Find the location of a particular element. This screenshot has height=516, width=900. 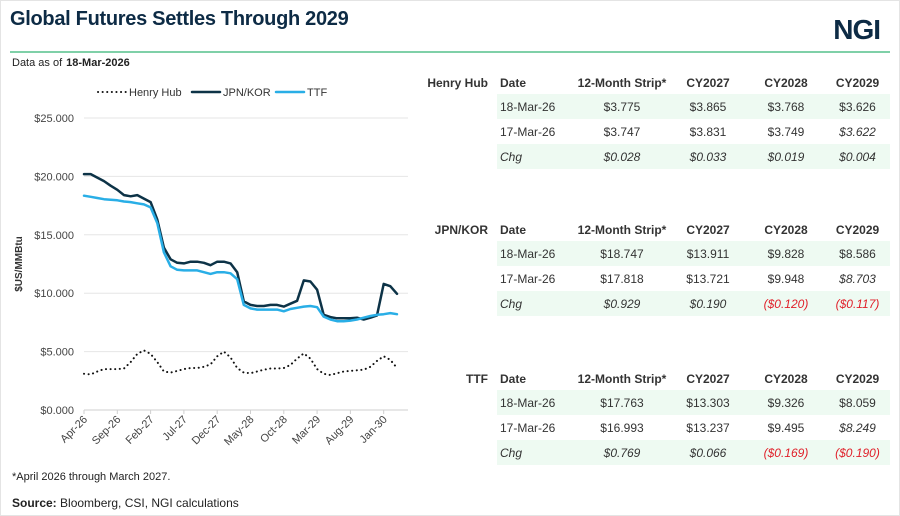

y-axis-title: $US/MMBtu is located at coordinates (19, 264).